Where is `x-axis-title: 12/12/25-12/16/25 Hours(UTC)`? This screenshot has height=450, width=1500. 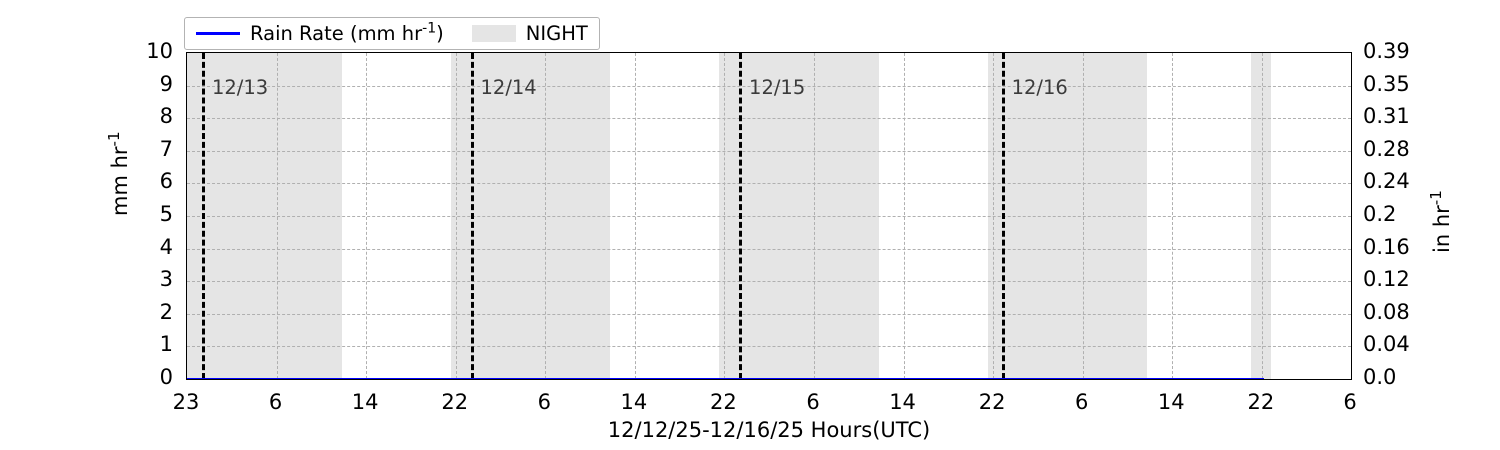
x-axis-title: 12/12/25-12/16/25 Hours(UTC) is located at coordinates (769, 430).